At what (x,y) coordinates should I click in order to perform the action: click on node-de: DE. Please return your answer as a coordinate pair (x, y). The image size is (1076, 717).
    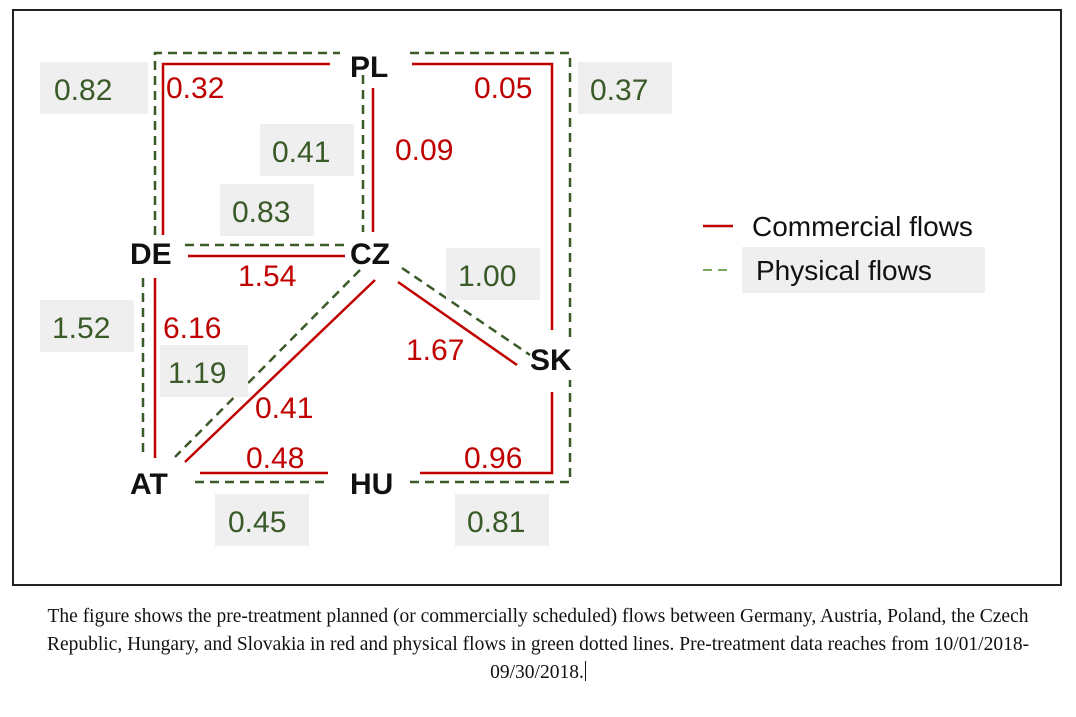
    Looking at the image, I should click on (151, 254).